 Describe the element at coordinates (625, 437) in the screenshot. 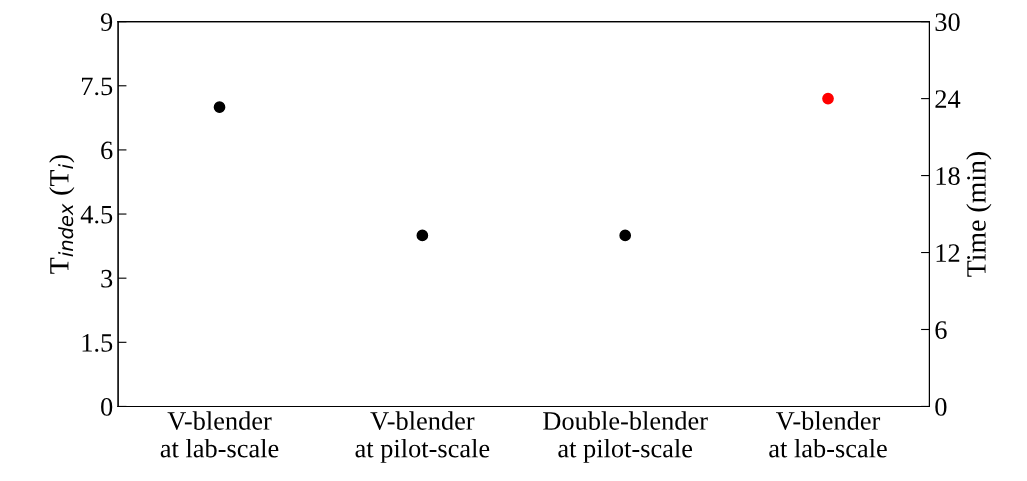

I see `x-tick-label: Double-blender at pilot-scale` at that location.